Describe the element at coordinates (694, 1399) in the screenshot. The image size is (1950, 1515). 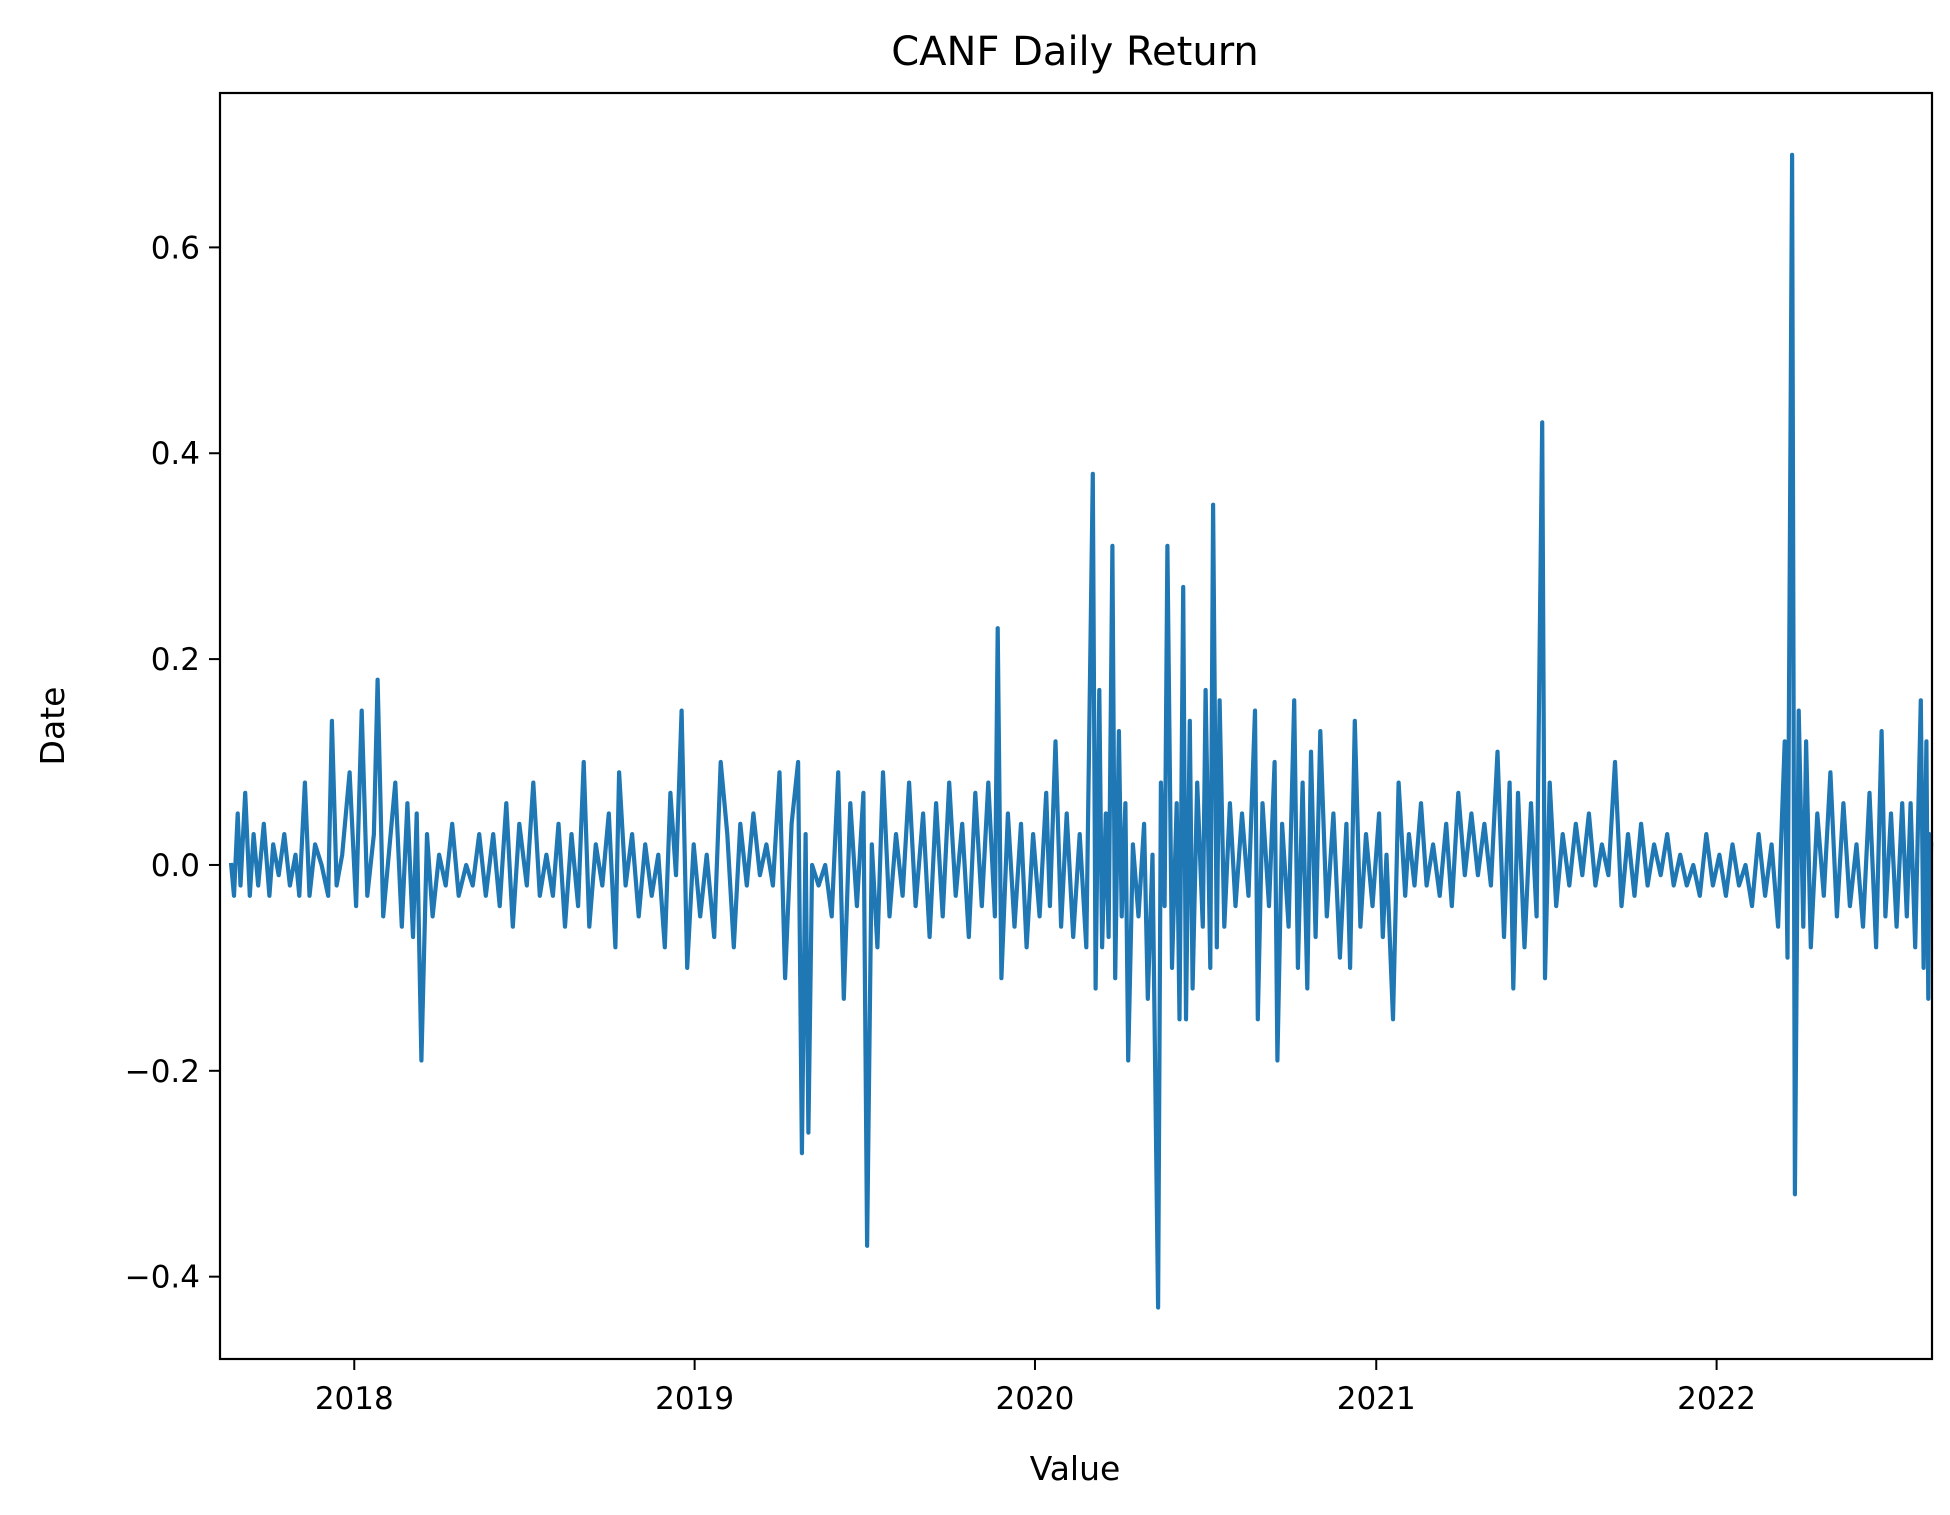
I see `x-tick-label: 2019` at that location.